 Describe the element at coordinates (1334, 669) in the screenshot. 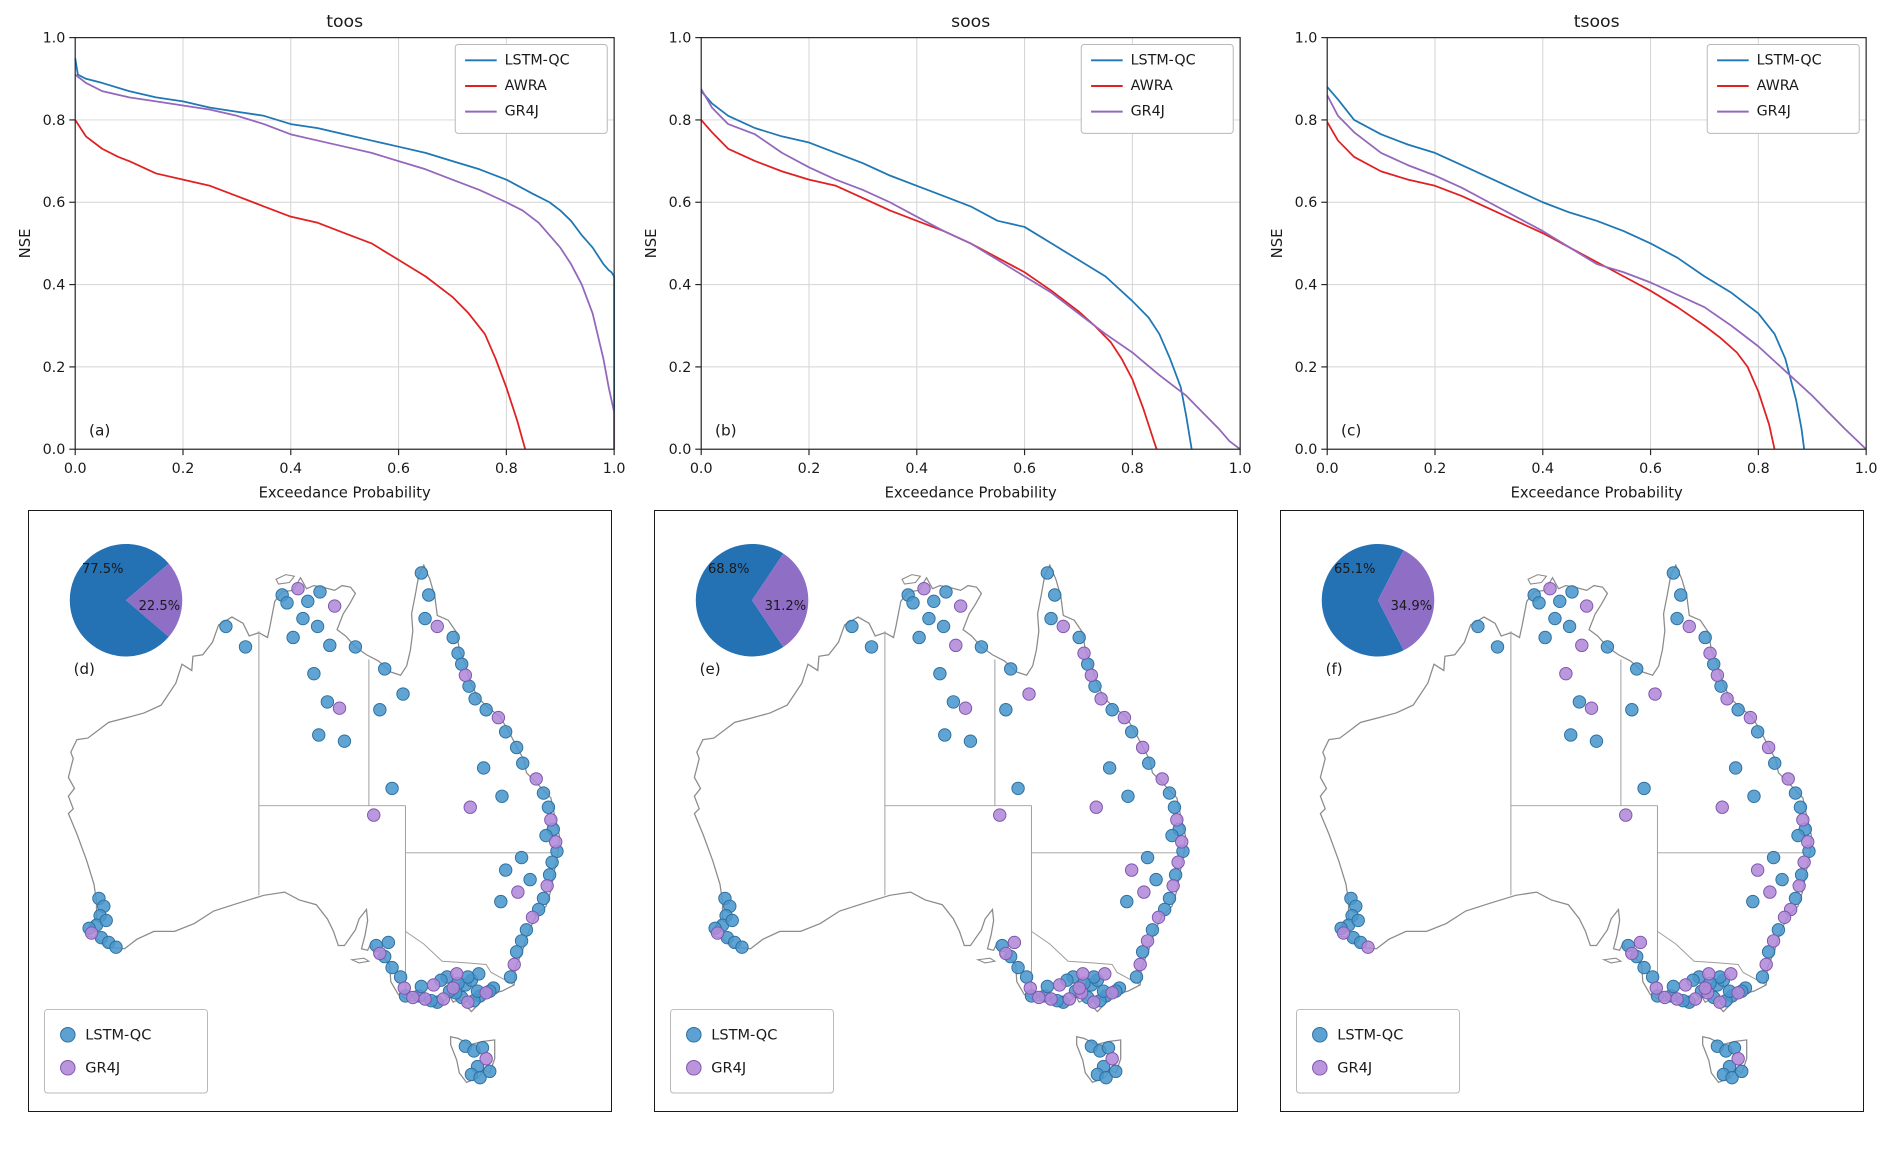

I see `panel-letter: (f)` at that location.